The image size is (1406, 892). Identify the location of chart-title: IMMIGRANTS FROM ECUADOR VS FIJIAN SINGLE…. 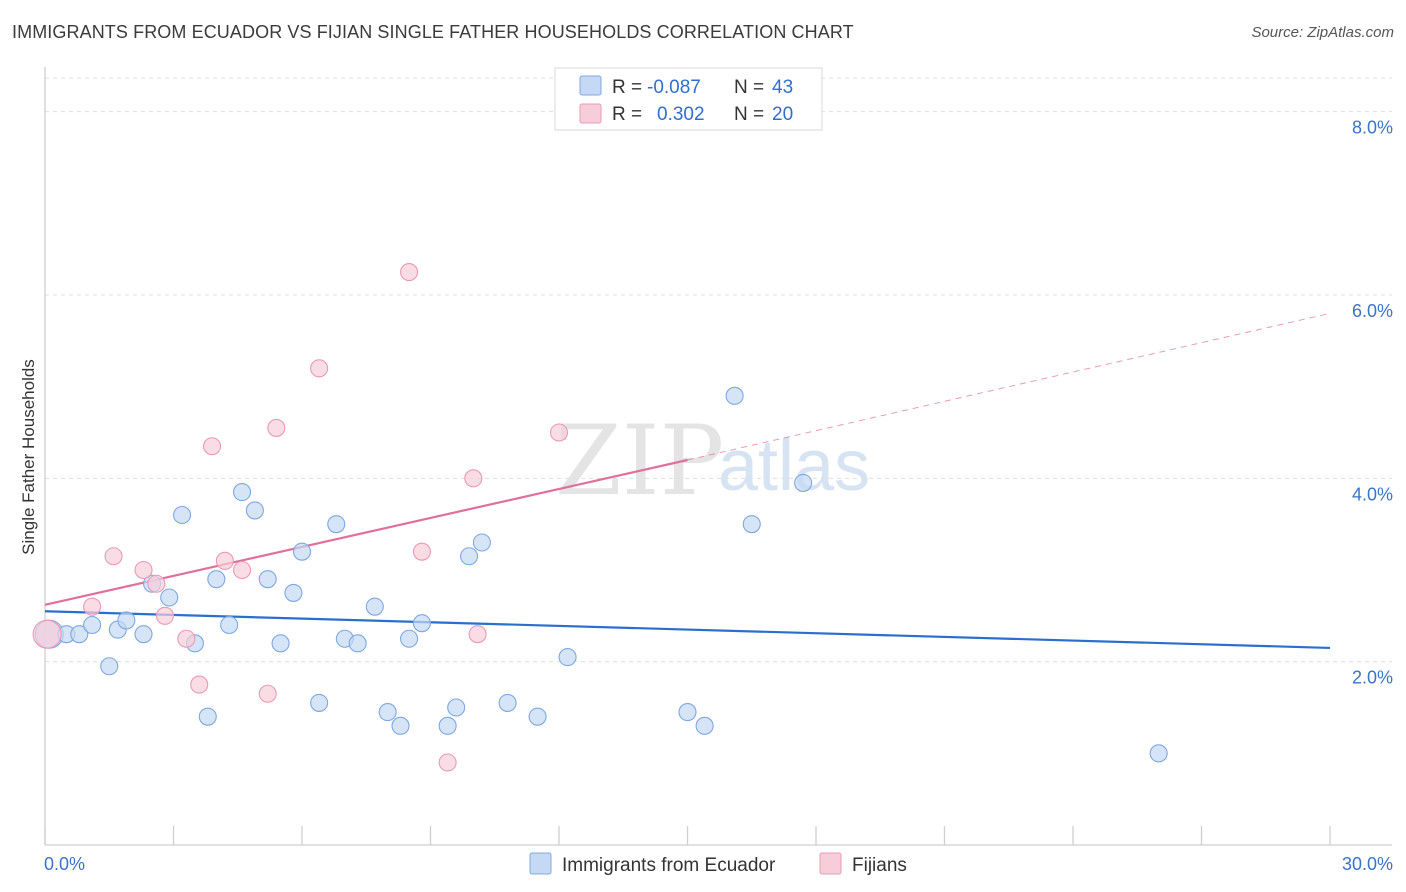
(433, 32).